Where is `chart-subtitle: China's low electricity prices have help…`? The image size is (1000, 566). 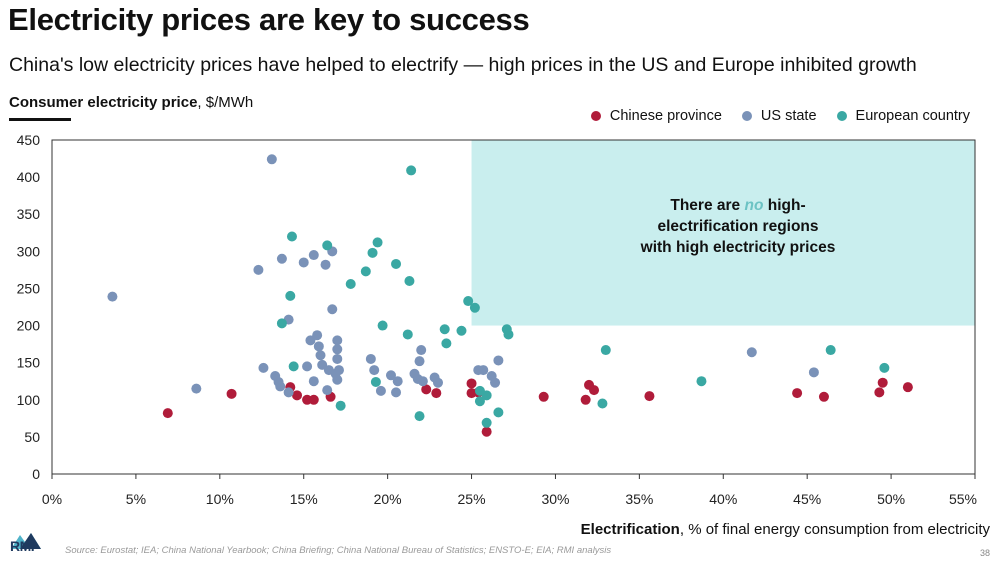
chart-subtitle: China's low electricity prices have help… is located at coordinates (463, 65).